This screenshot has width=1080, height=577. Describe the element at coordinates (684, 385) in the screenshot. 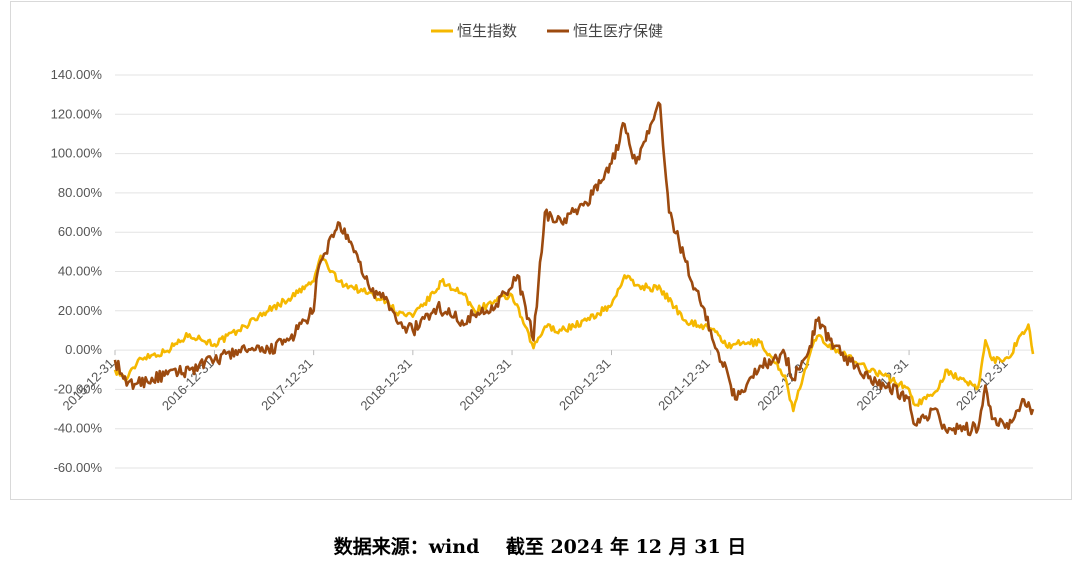

I see `x-tick-label: 2021-12-31` at that location.